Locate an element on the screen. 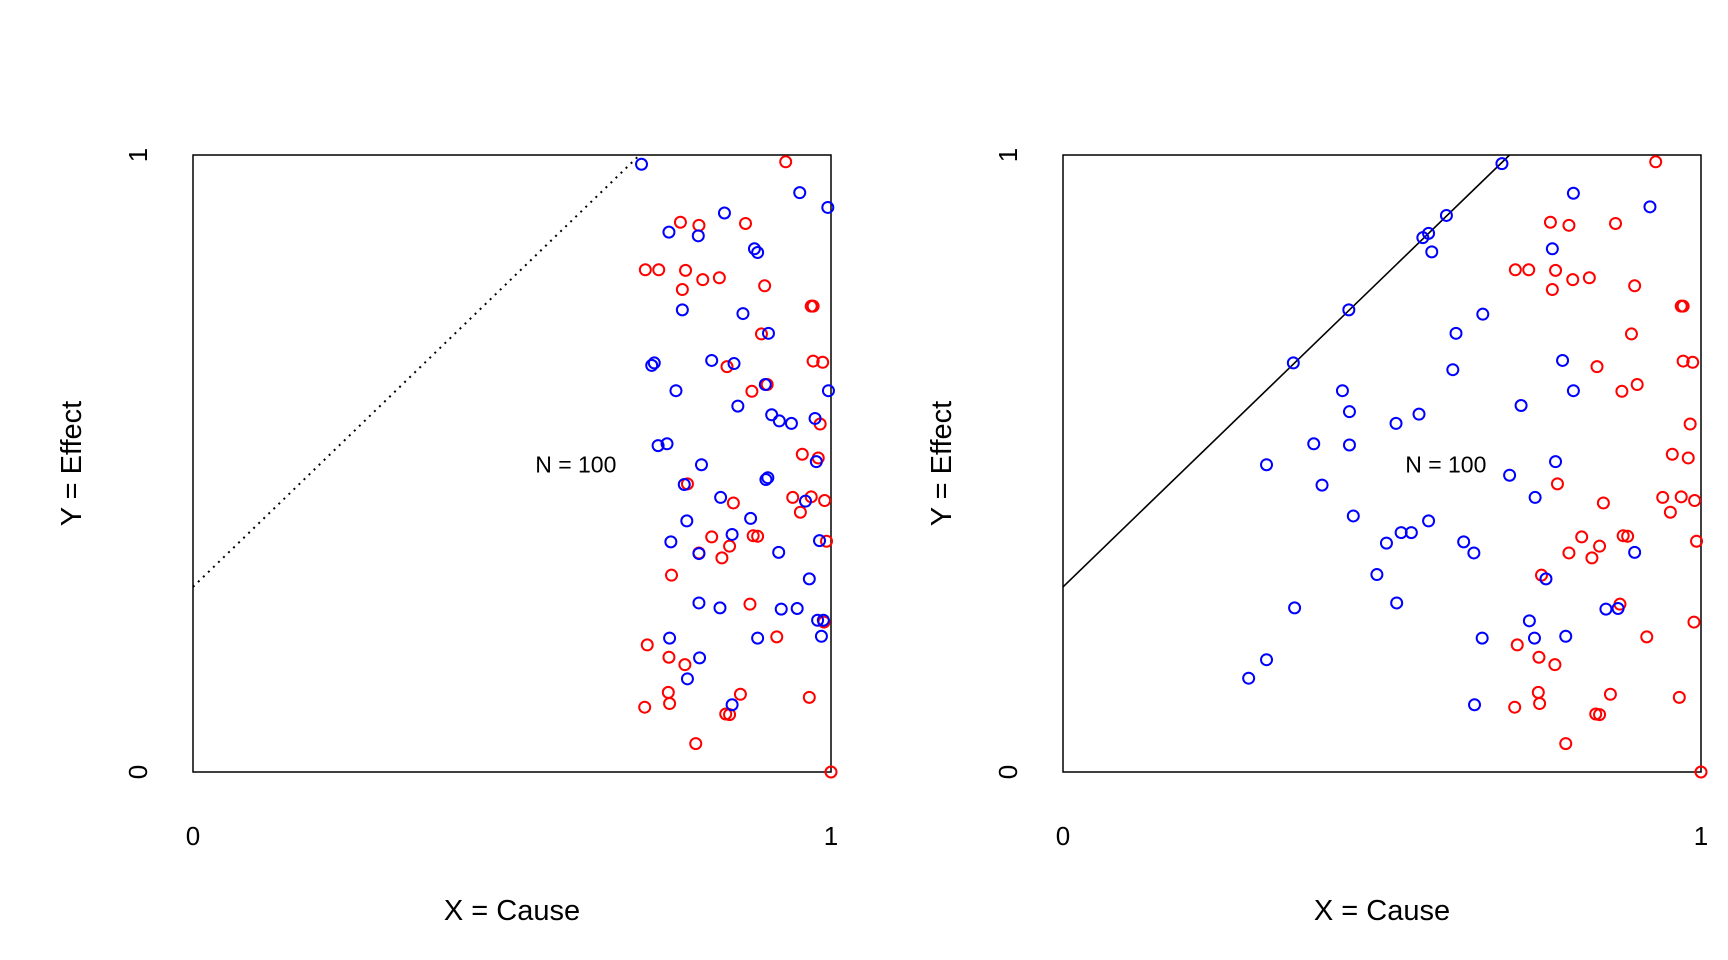  x-tick-label-1: 1 is located at coordinates (831, 836).